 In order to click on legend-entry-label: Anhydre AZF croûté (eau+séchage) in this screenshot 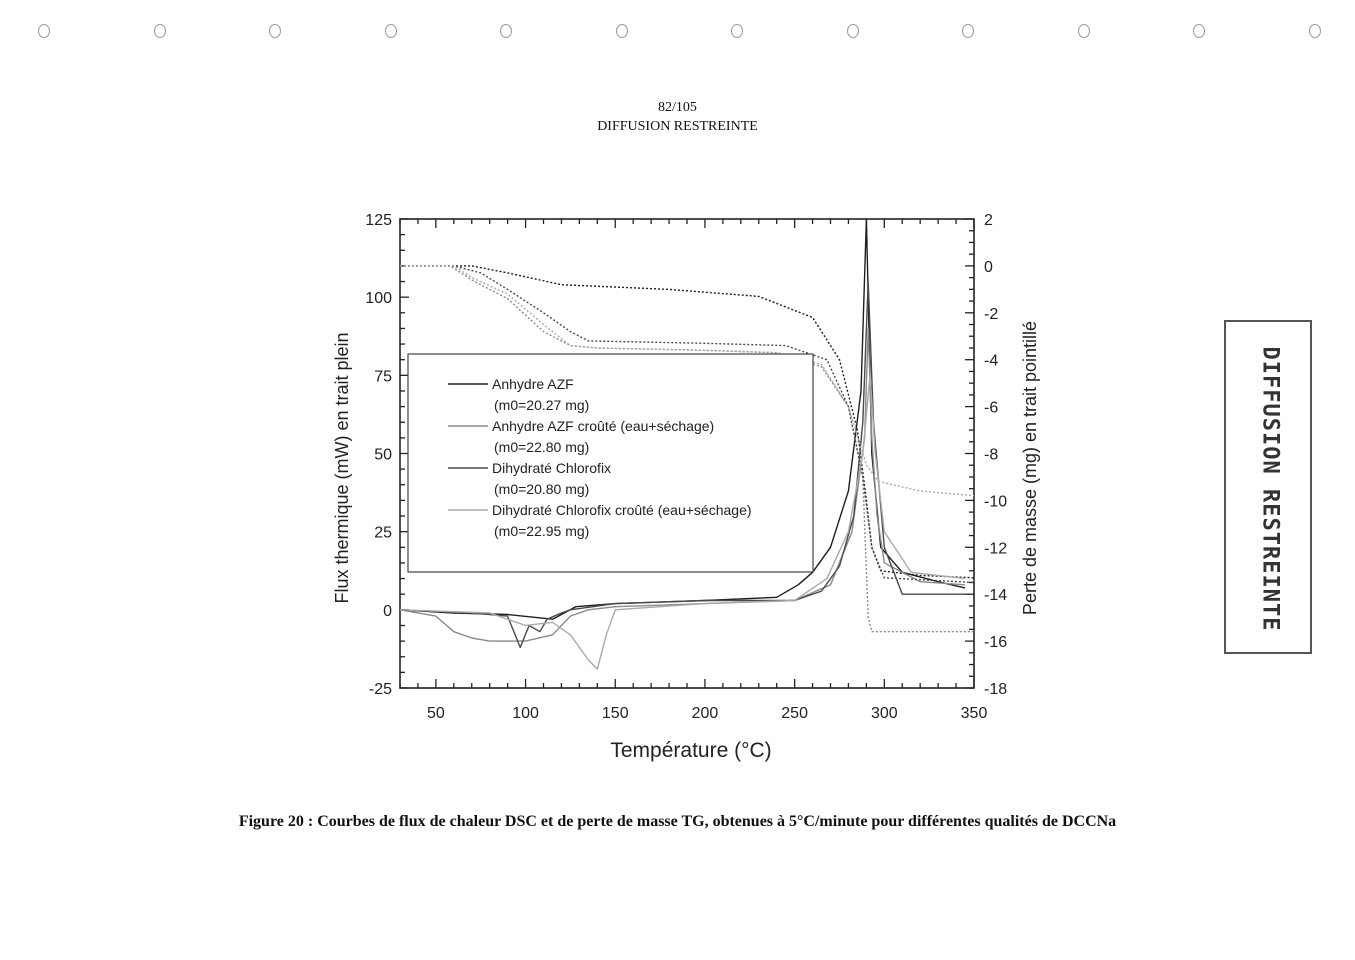, I will do `click(603, 426)`.